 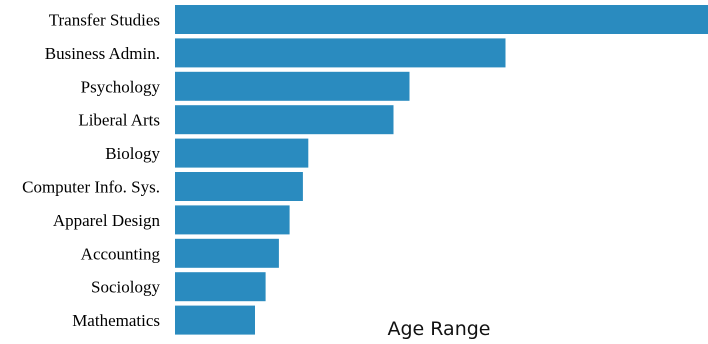 I want to click on category-label: Transfer Studies, so click(x=104, y=20).